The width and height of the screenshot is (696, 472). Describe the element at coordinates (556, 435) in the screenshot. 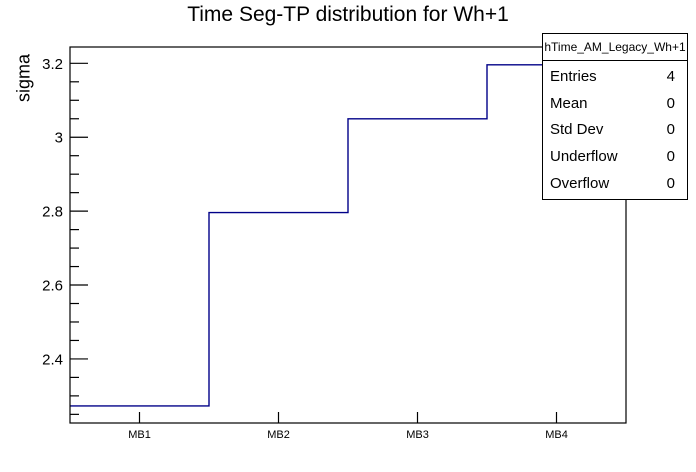

I see `x-tick-label: MB4` at that location.